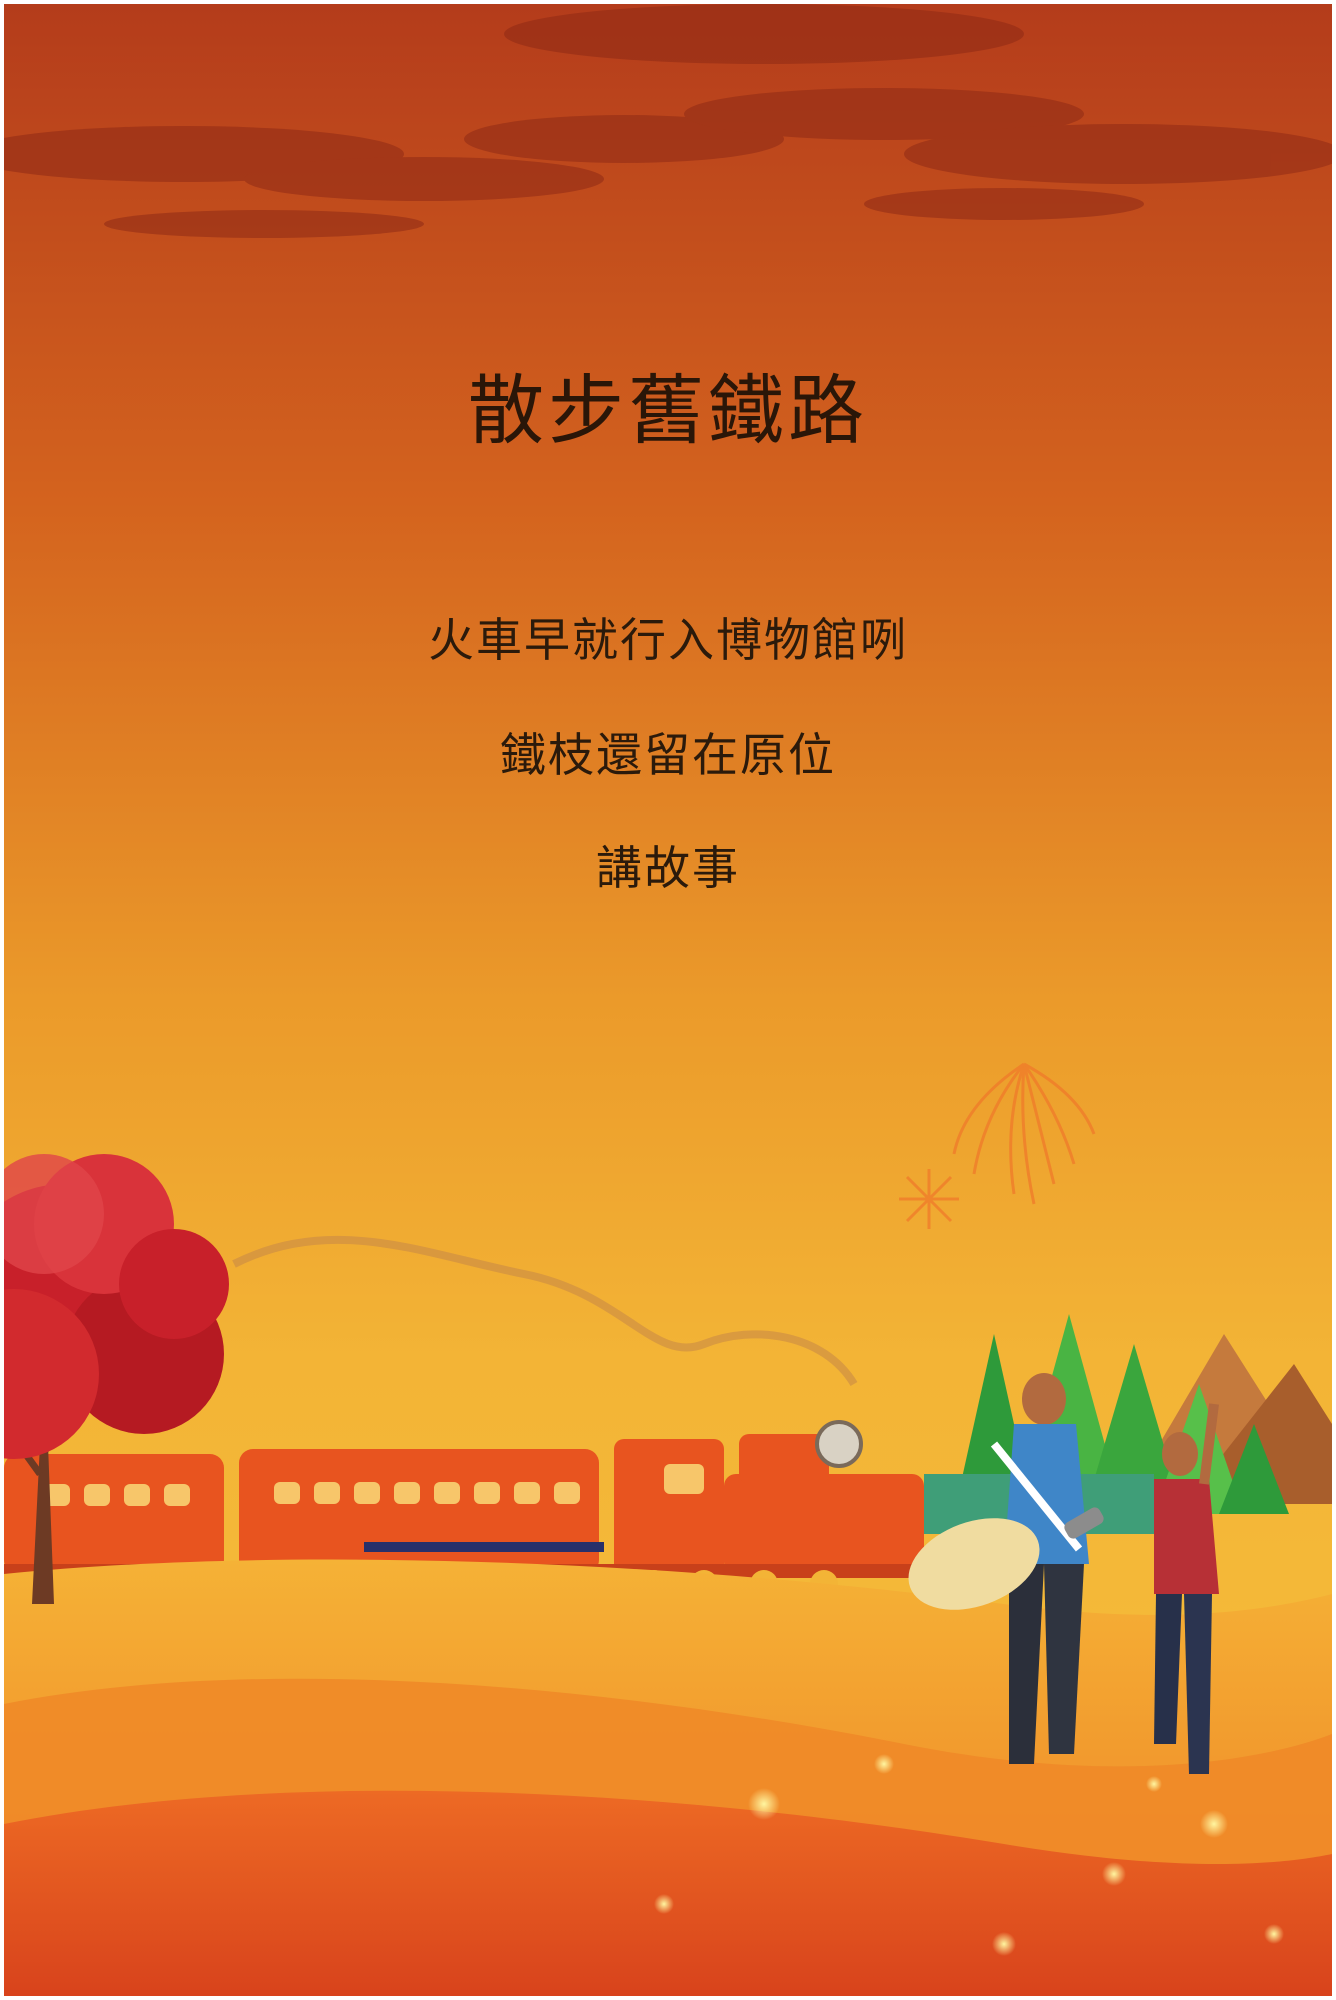 Image resolution: width=1336 pixels, height=2000 pixels. I want to click on walking-couple-illustration, so click(1063, 1573).